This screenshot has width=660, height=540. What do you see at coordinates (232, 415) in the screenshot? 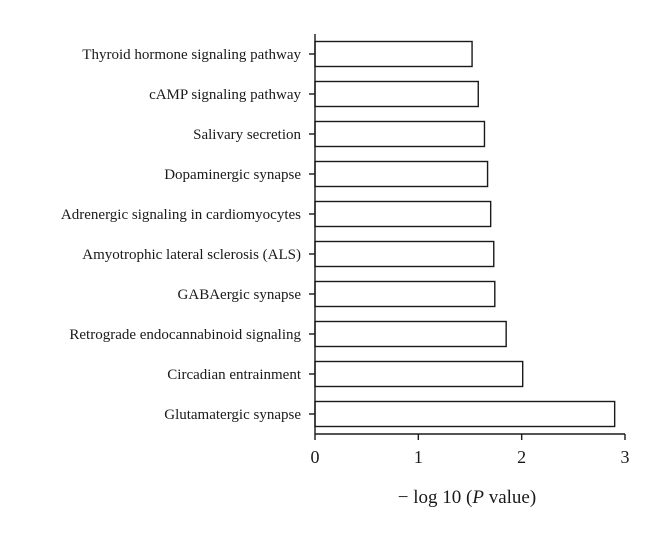
I see `category-label: Glutamatergic synapse` at bounding box center [232, 415].